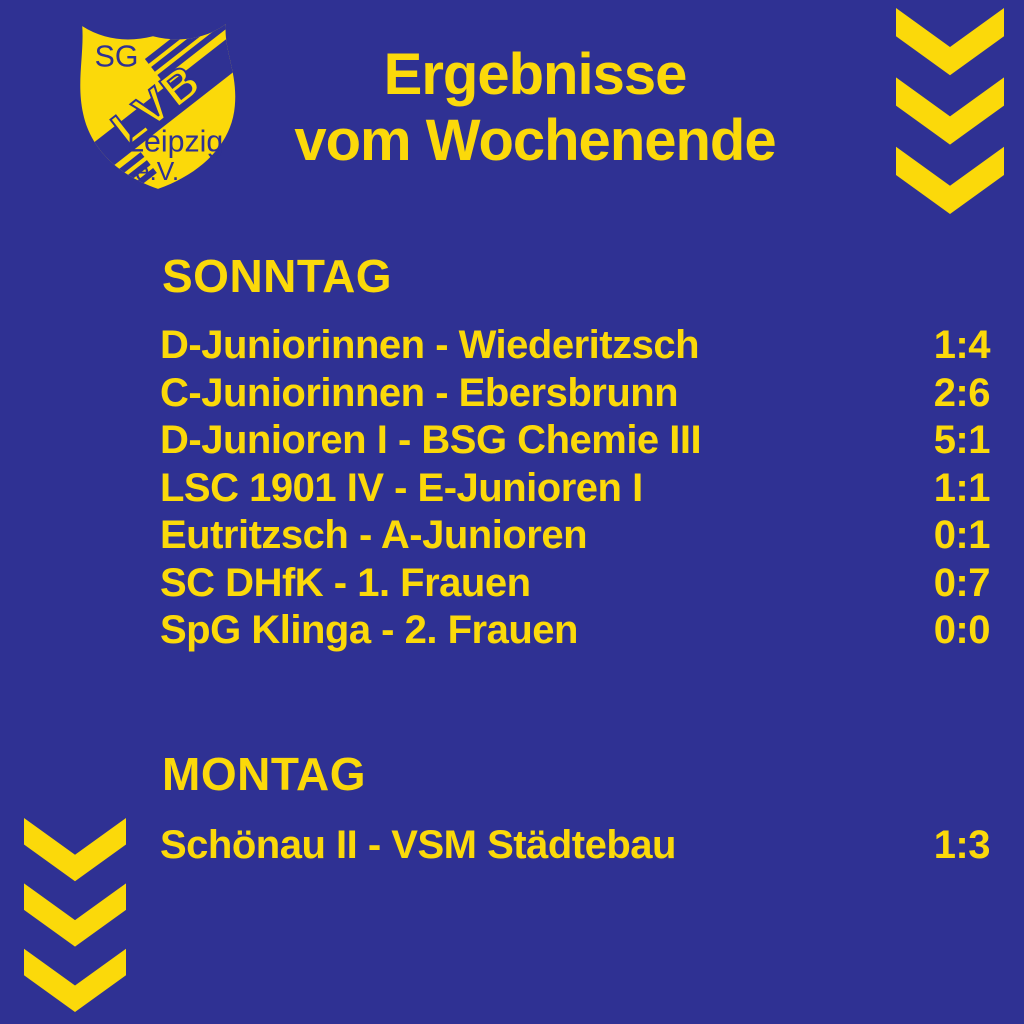  I want to click on club-logo: LVB SG Leipzig e.V., so click(156, 106).